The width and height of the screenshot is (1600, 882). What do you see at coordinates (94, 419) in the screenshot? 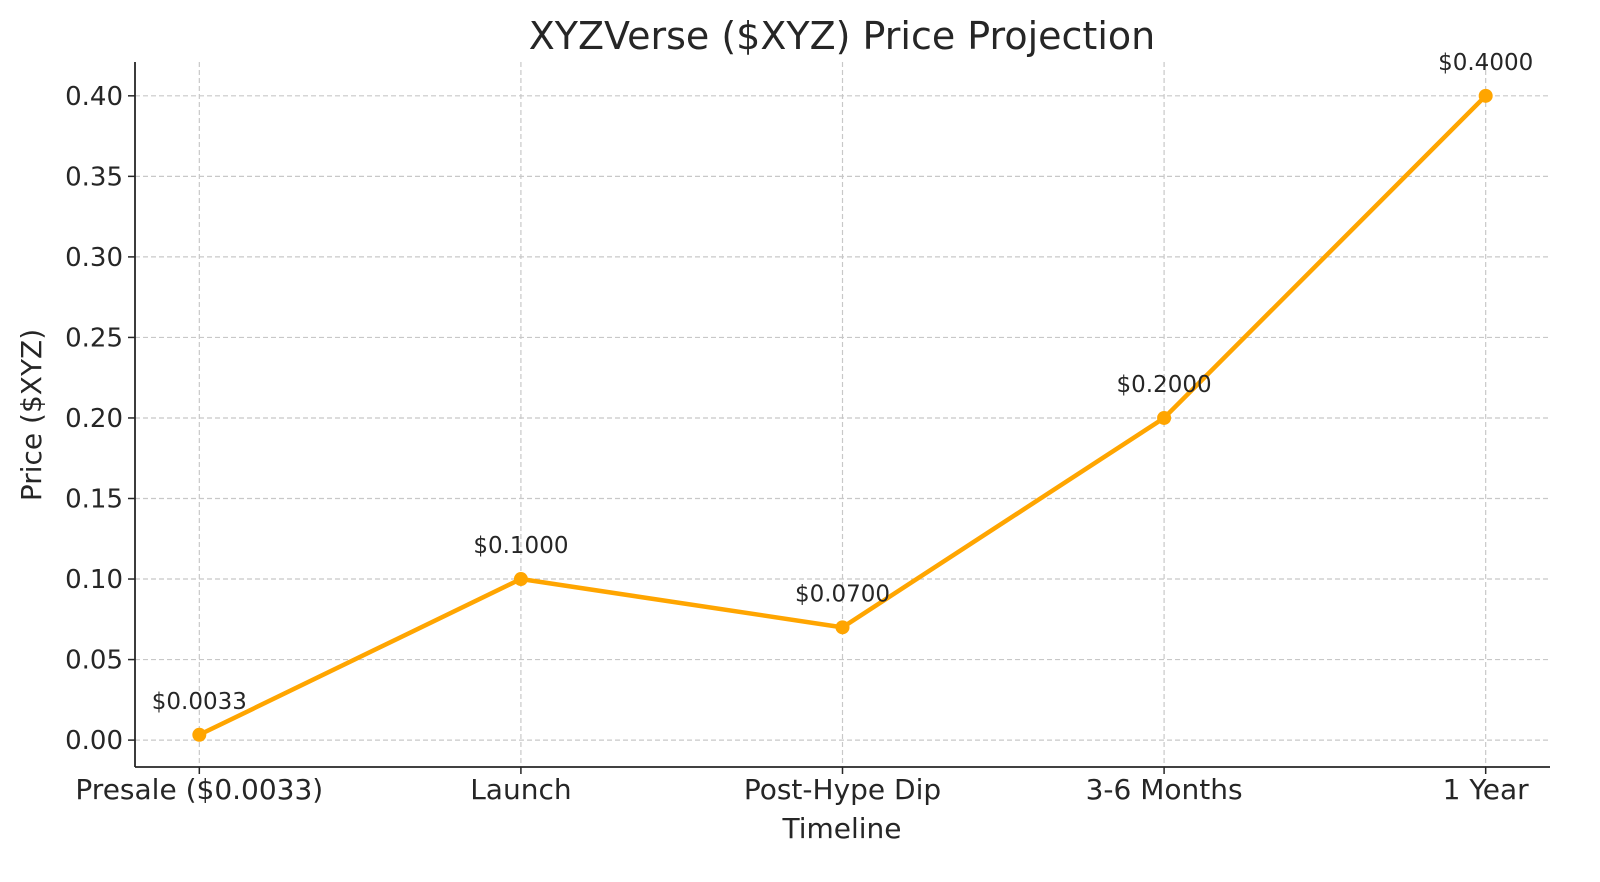
I see `y-tick-label: 0.20` at bounding box center [94, 419].